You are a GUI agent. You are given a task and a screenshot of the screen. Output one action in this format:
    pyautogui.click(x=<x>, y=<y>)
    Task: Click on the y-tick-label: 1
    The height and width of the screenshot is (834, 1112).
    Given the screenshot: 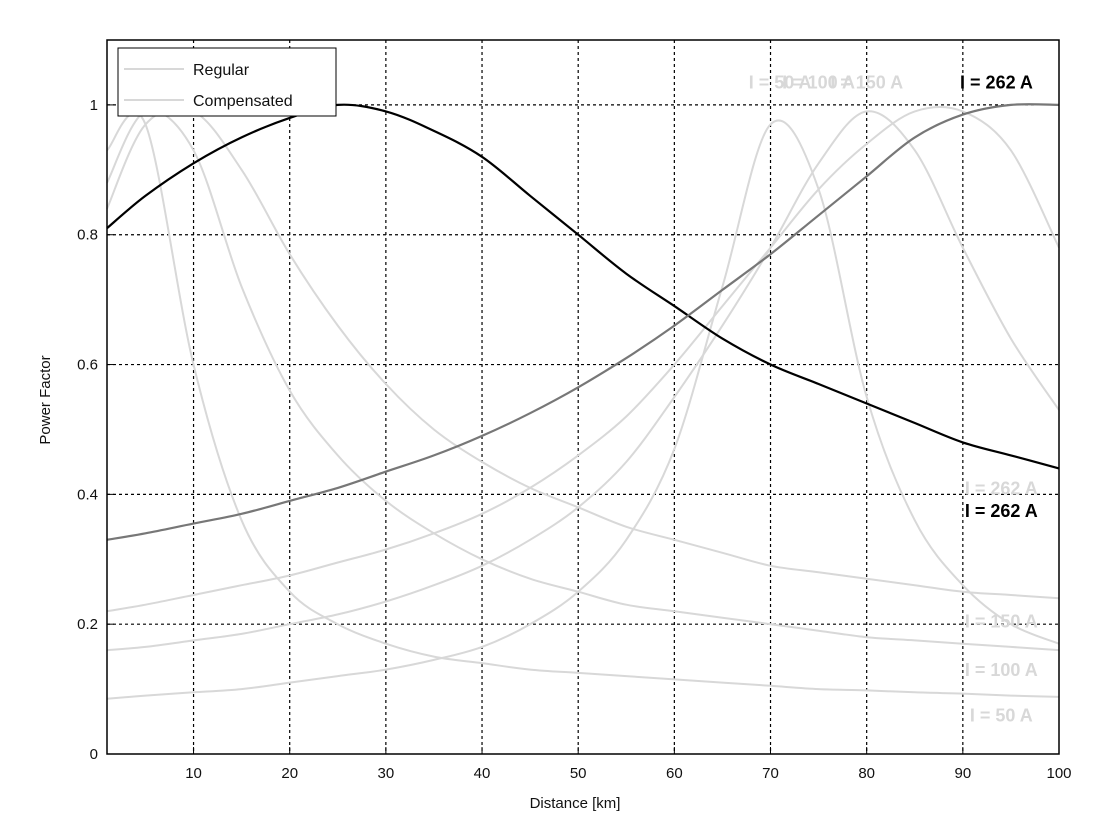 What is the action you would take?
    pyautogui.click(x=94, y=105)
    